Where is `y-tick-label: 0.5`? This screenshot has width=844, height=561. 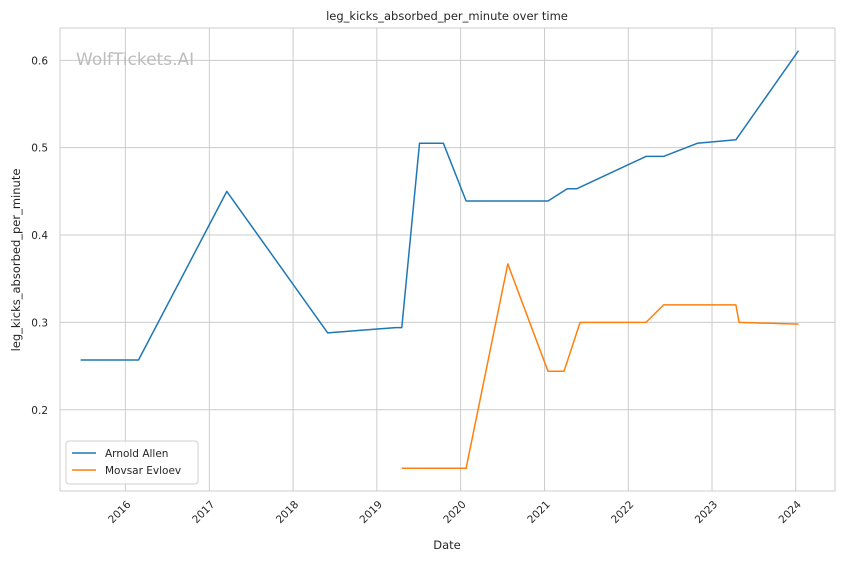 y-tick-label: 0.5 is located at coordinates (39, 149).